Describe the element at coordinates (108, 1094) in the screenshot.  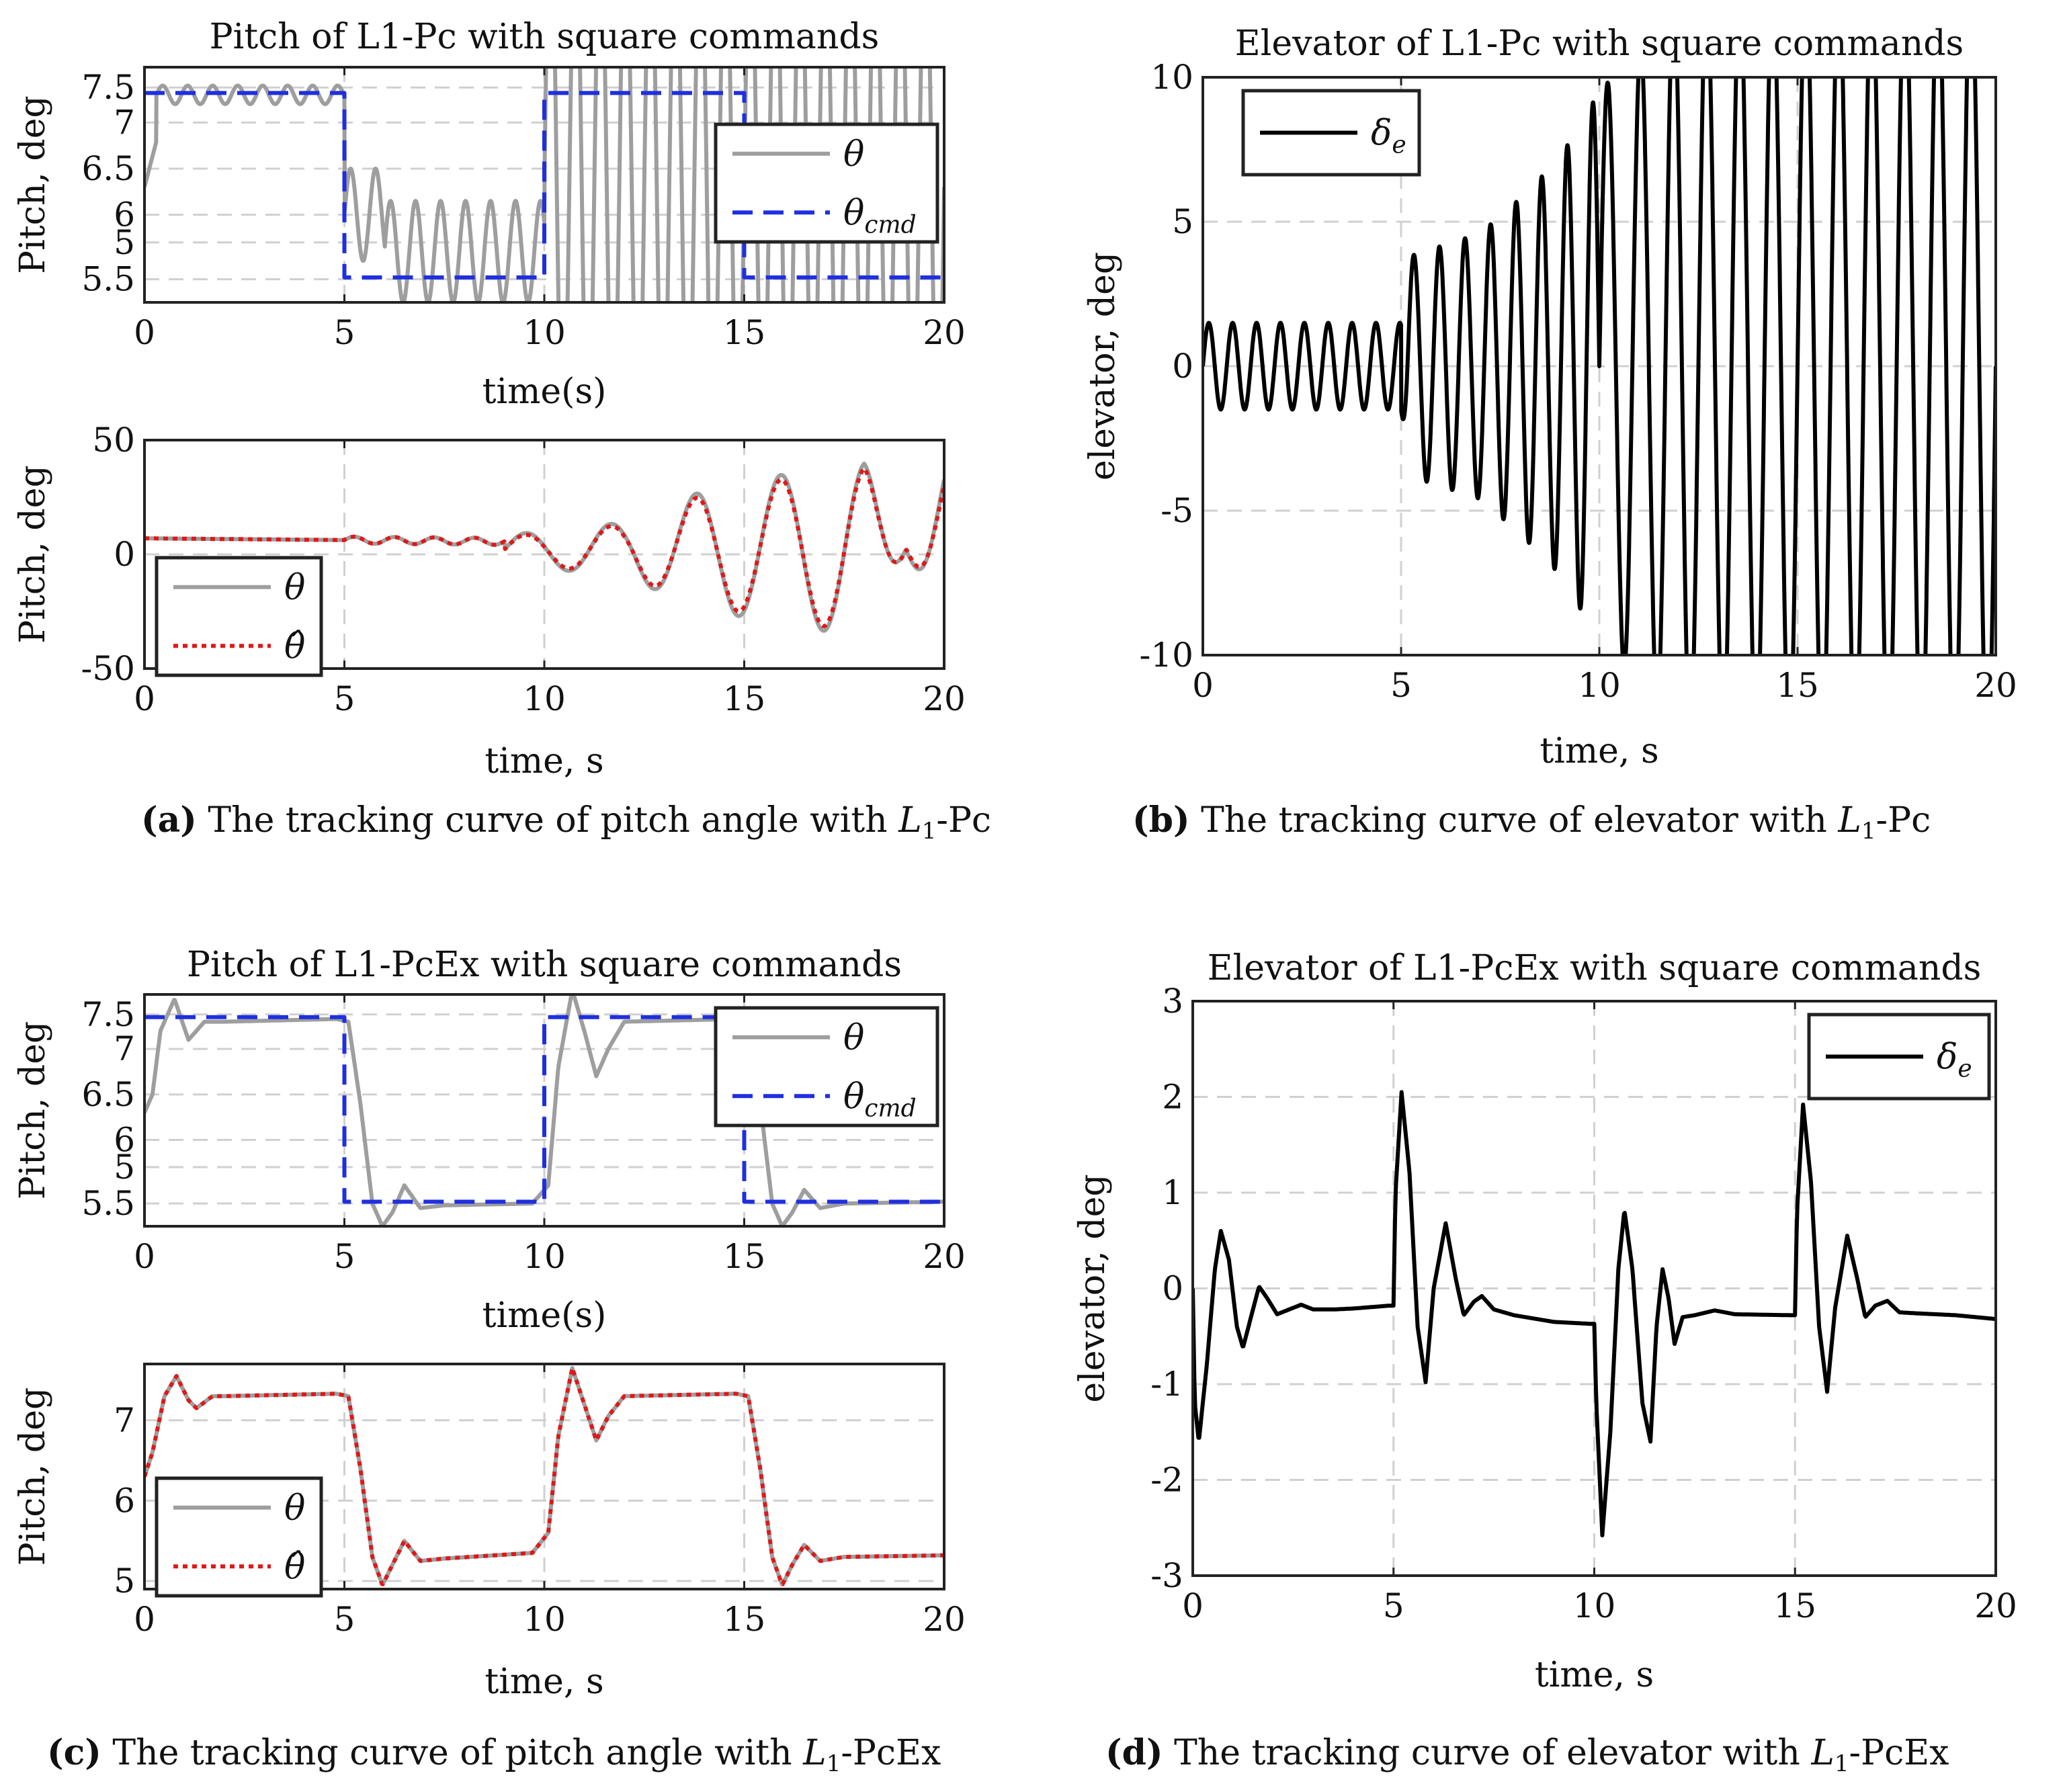
I see `c_top-ytick-label-3: 6.5` at that location.